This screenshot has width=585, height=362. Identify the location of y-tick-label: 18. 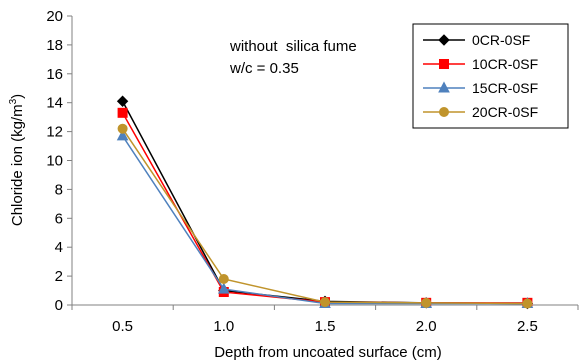
(54, 45).